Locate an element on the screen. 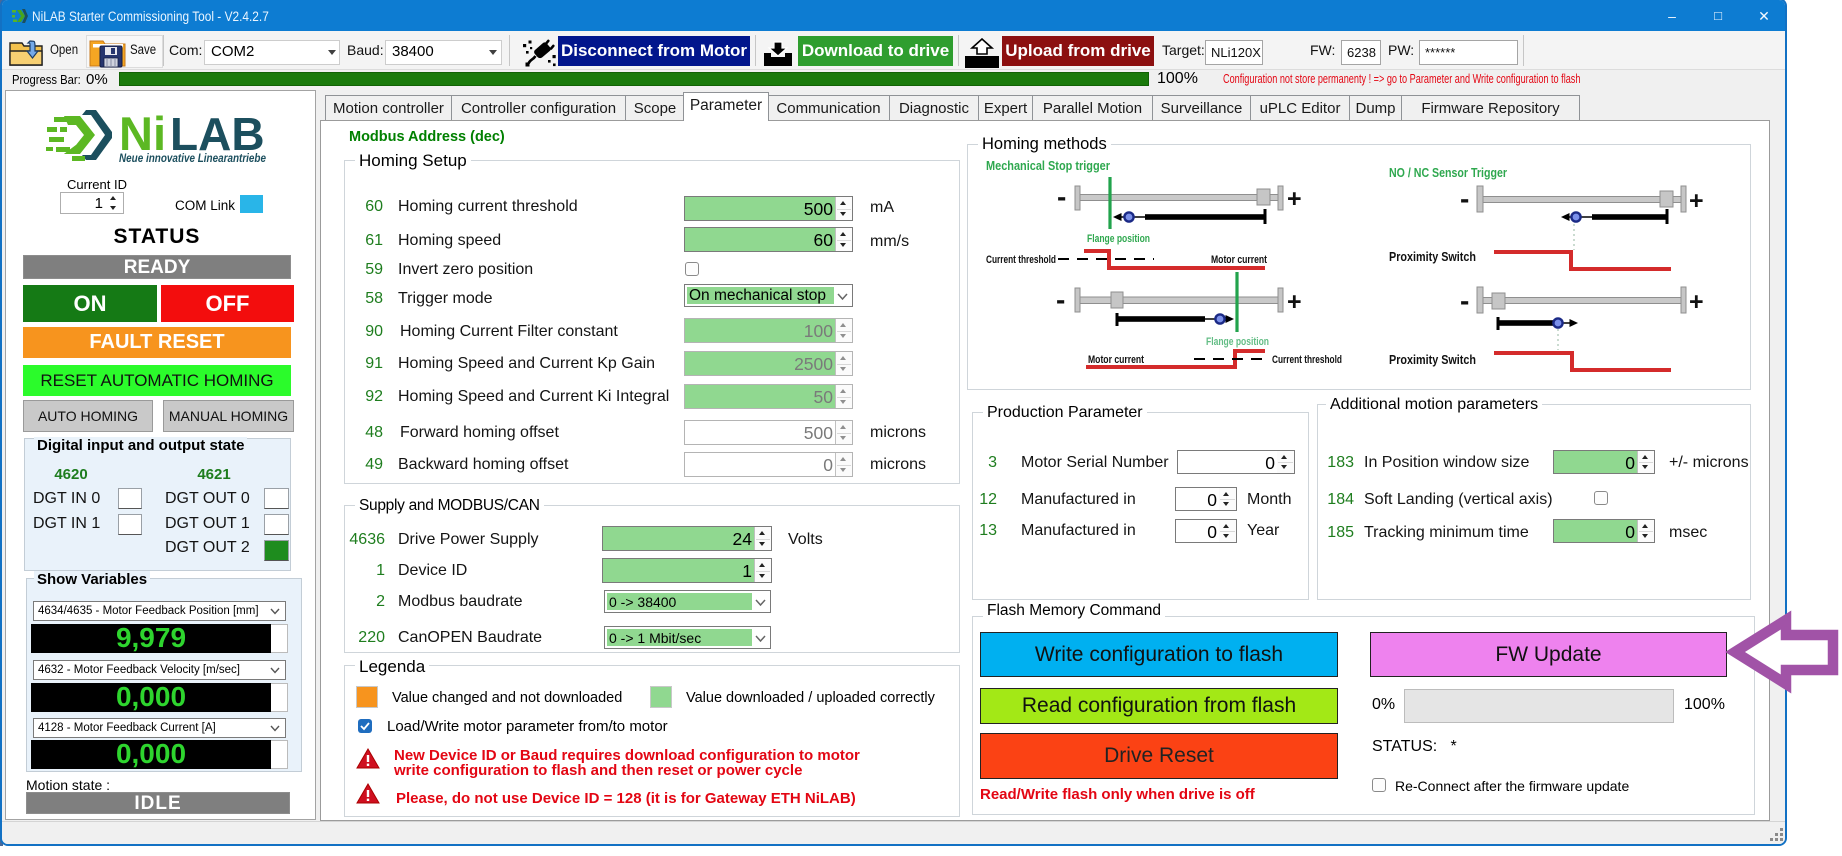  svg-text: Mechanical Stop trigger is located at coordinates (1048, 165).